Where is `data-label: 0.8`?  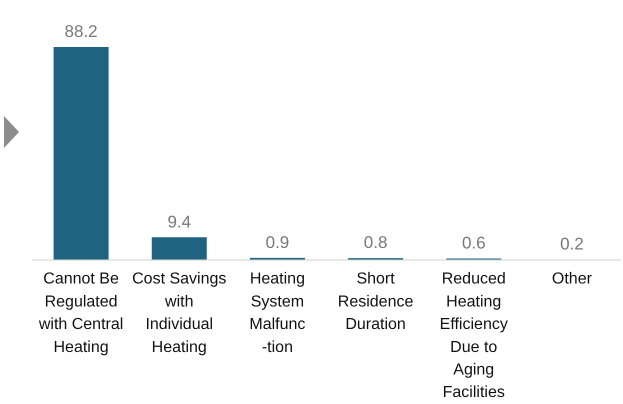 data-label: 0.8 is located at coordinates (376, 242).